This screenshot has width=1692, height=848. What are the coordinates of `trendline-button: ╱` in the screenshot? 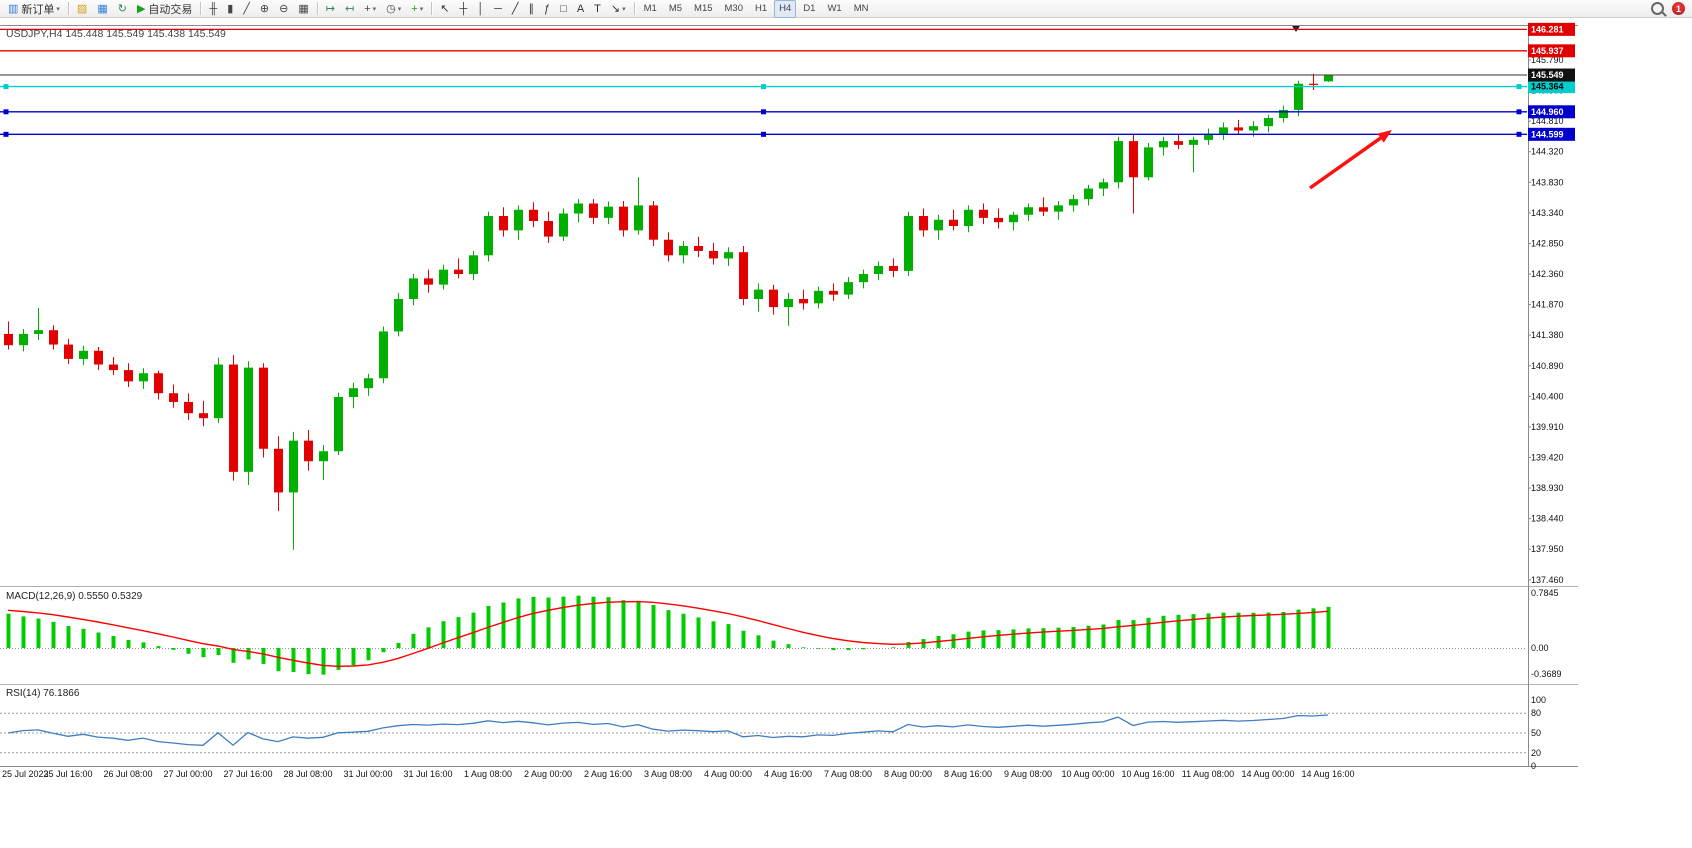 It's located at (515, 9).